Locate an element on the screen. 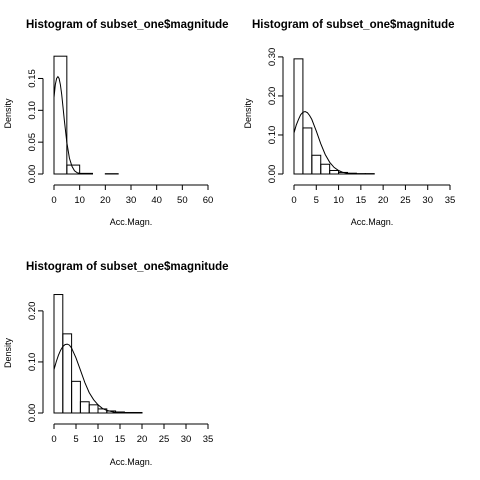  y-tick-label: 0.05 is located at coordinates (32, 142).